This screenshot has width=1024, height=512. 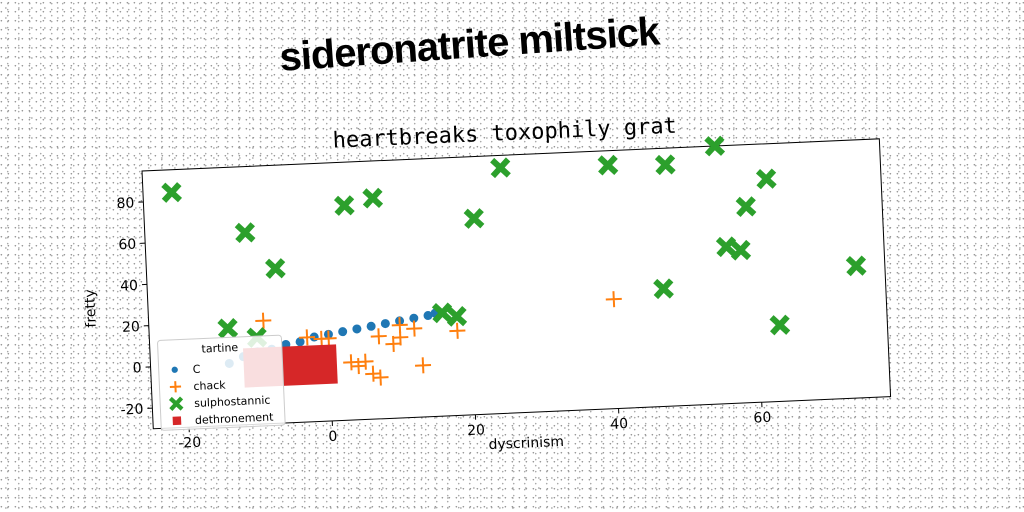 I want to click on y-tick-label: 0, so click(x=137, y=368).